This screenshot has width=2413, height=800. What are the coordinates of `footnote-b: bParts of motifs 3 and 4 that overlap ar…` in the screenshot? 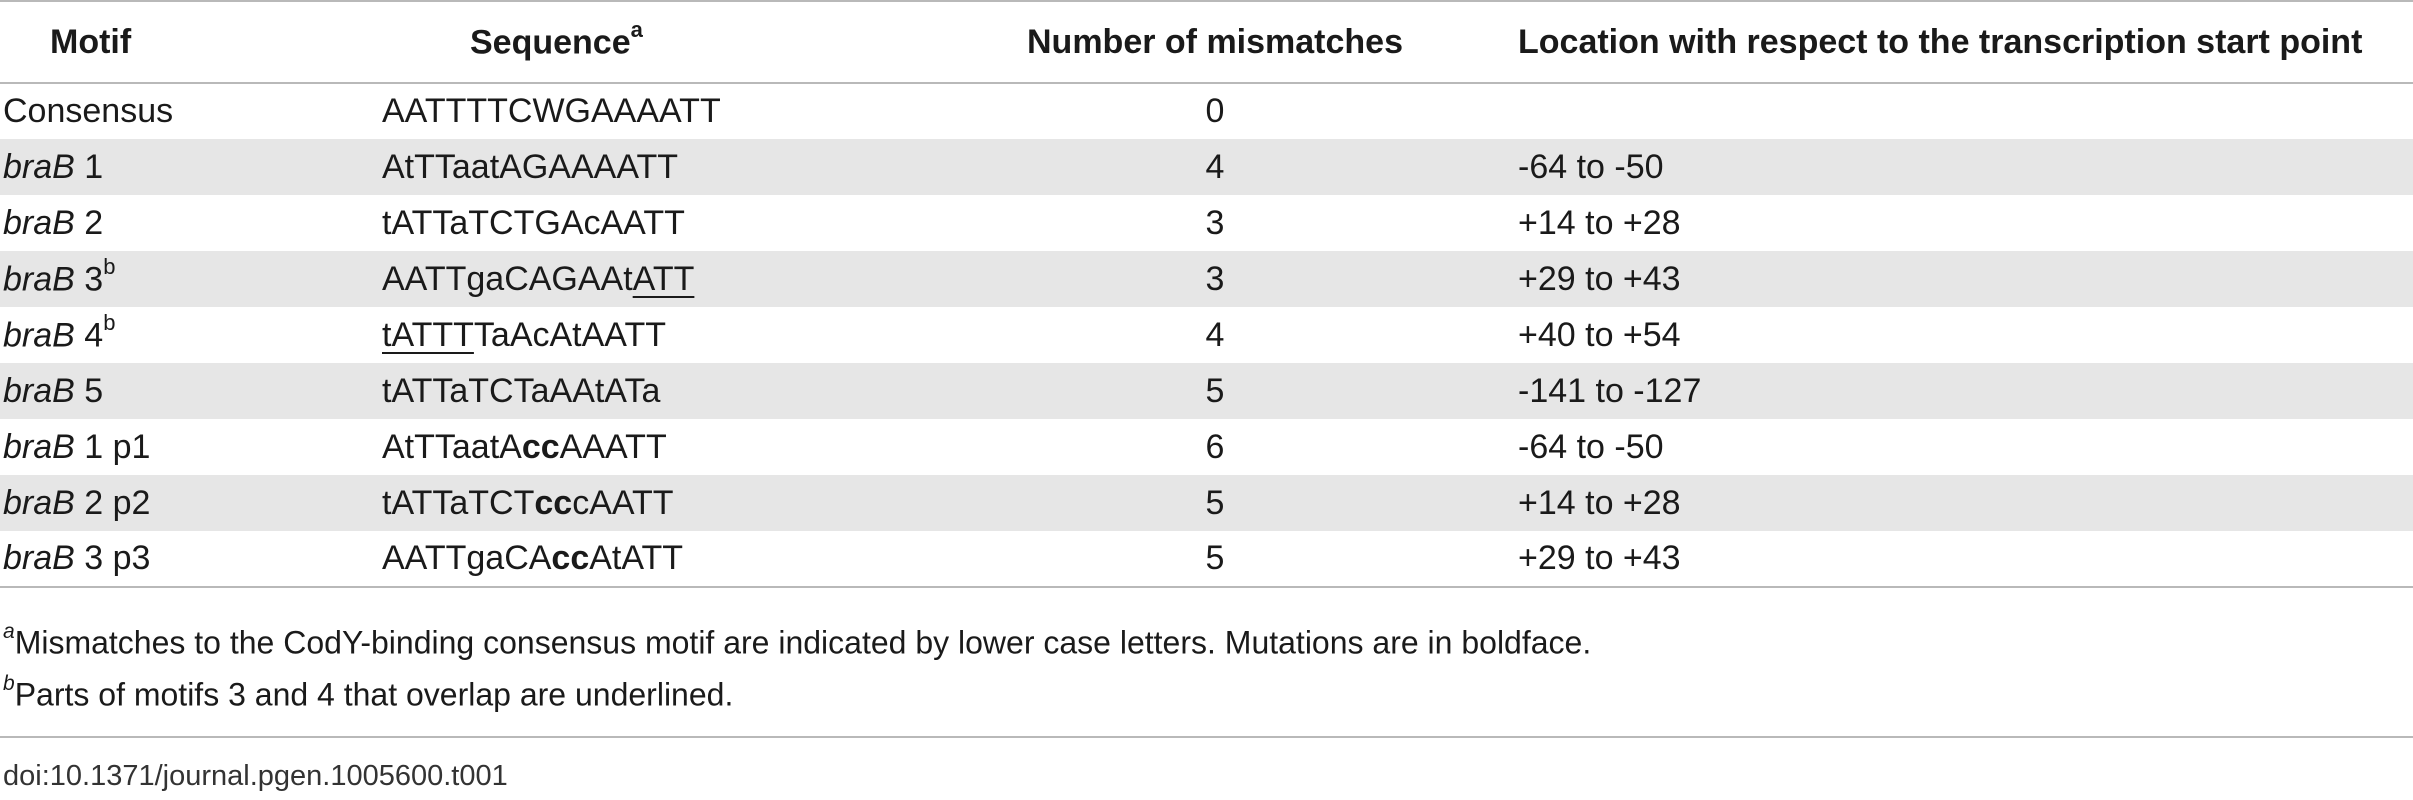 It's located at (368, 693).